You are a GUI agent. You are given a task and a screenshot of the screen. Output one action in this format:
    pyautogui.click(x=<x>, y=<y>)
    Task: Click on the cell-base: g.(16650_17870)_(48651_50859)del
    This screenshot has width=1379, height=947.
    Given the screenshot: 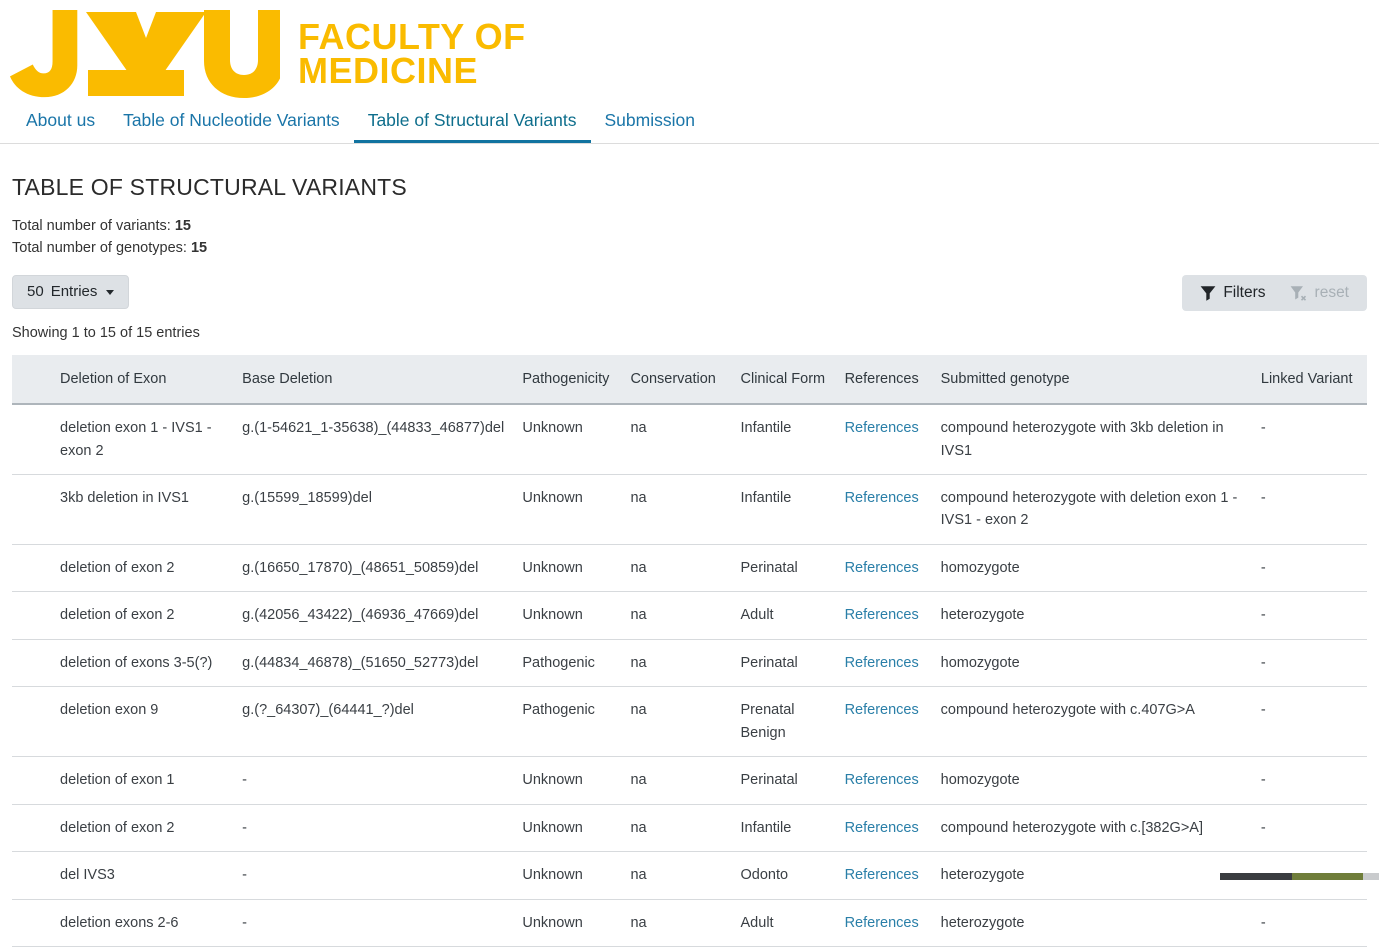 What is the action you would take?
    pyautogui.click(x=374, y=568)
    